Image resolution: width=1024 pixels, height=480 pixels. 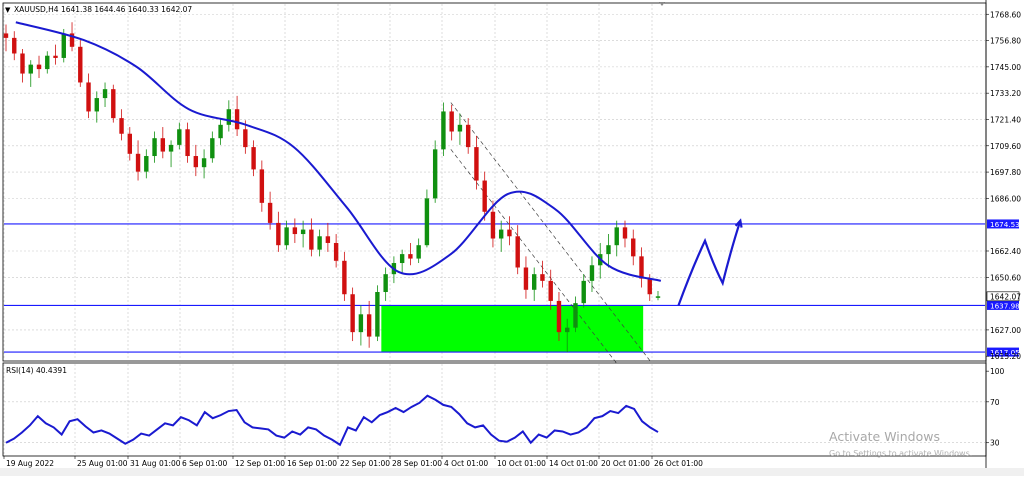 What do you see at coordinates (1005, 251) in the screenshot?
I see `price-tick-label: 1662.40` at bounding box center [1005, 251].